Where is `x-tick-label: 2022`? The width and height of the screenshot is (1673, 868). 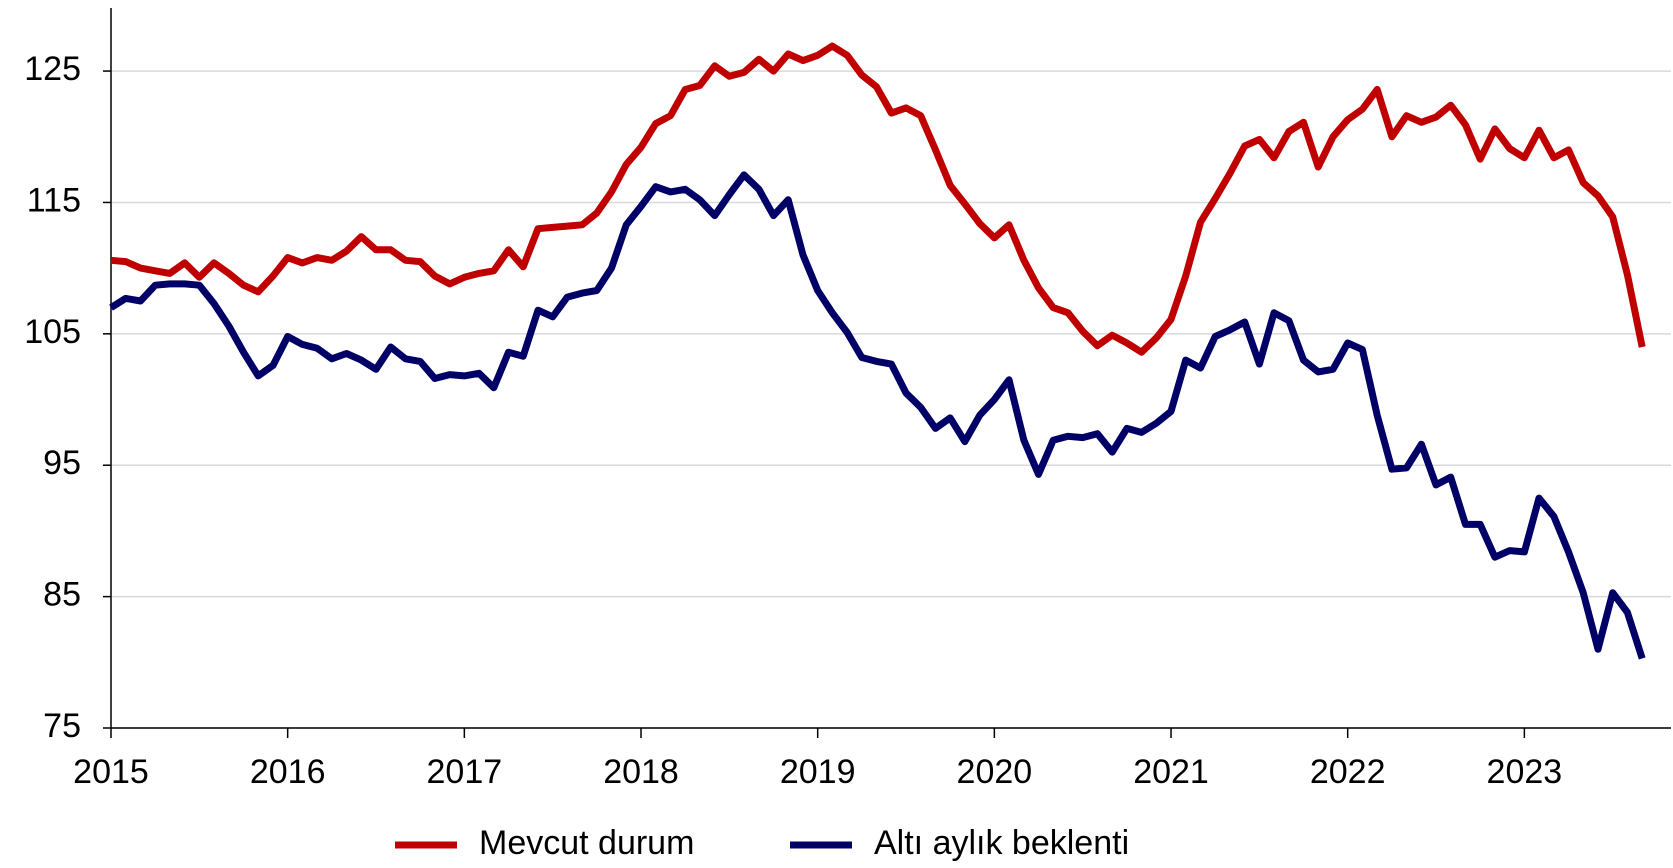
x-tick-label: 2022 is located at coordinates (1348, 772).